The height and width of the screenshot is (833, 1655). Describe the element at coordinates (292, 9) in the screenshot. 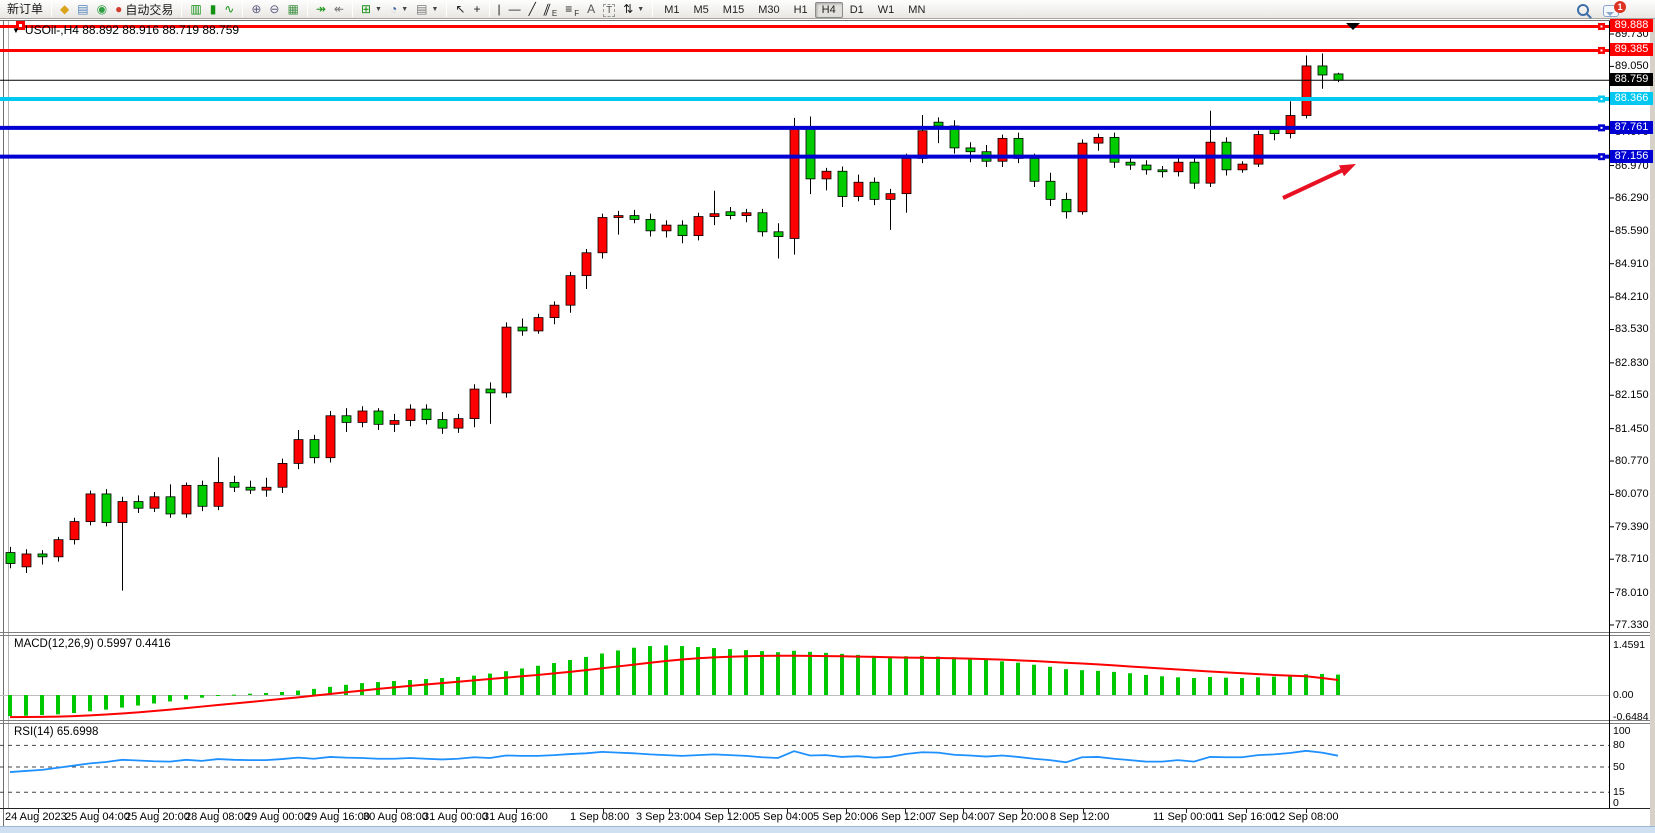

I see `tile-windows-icon: ▦` at that location.